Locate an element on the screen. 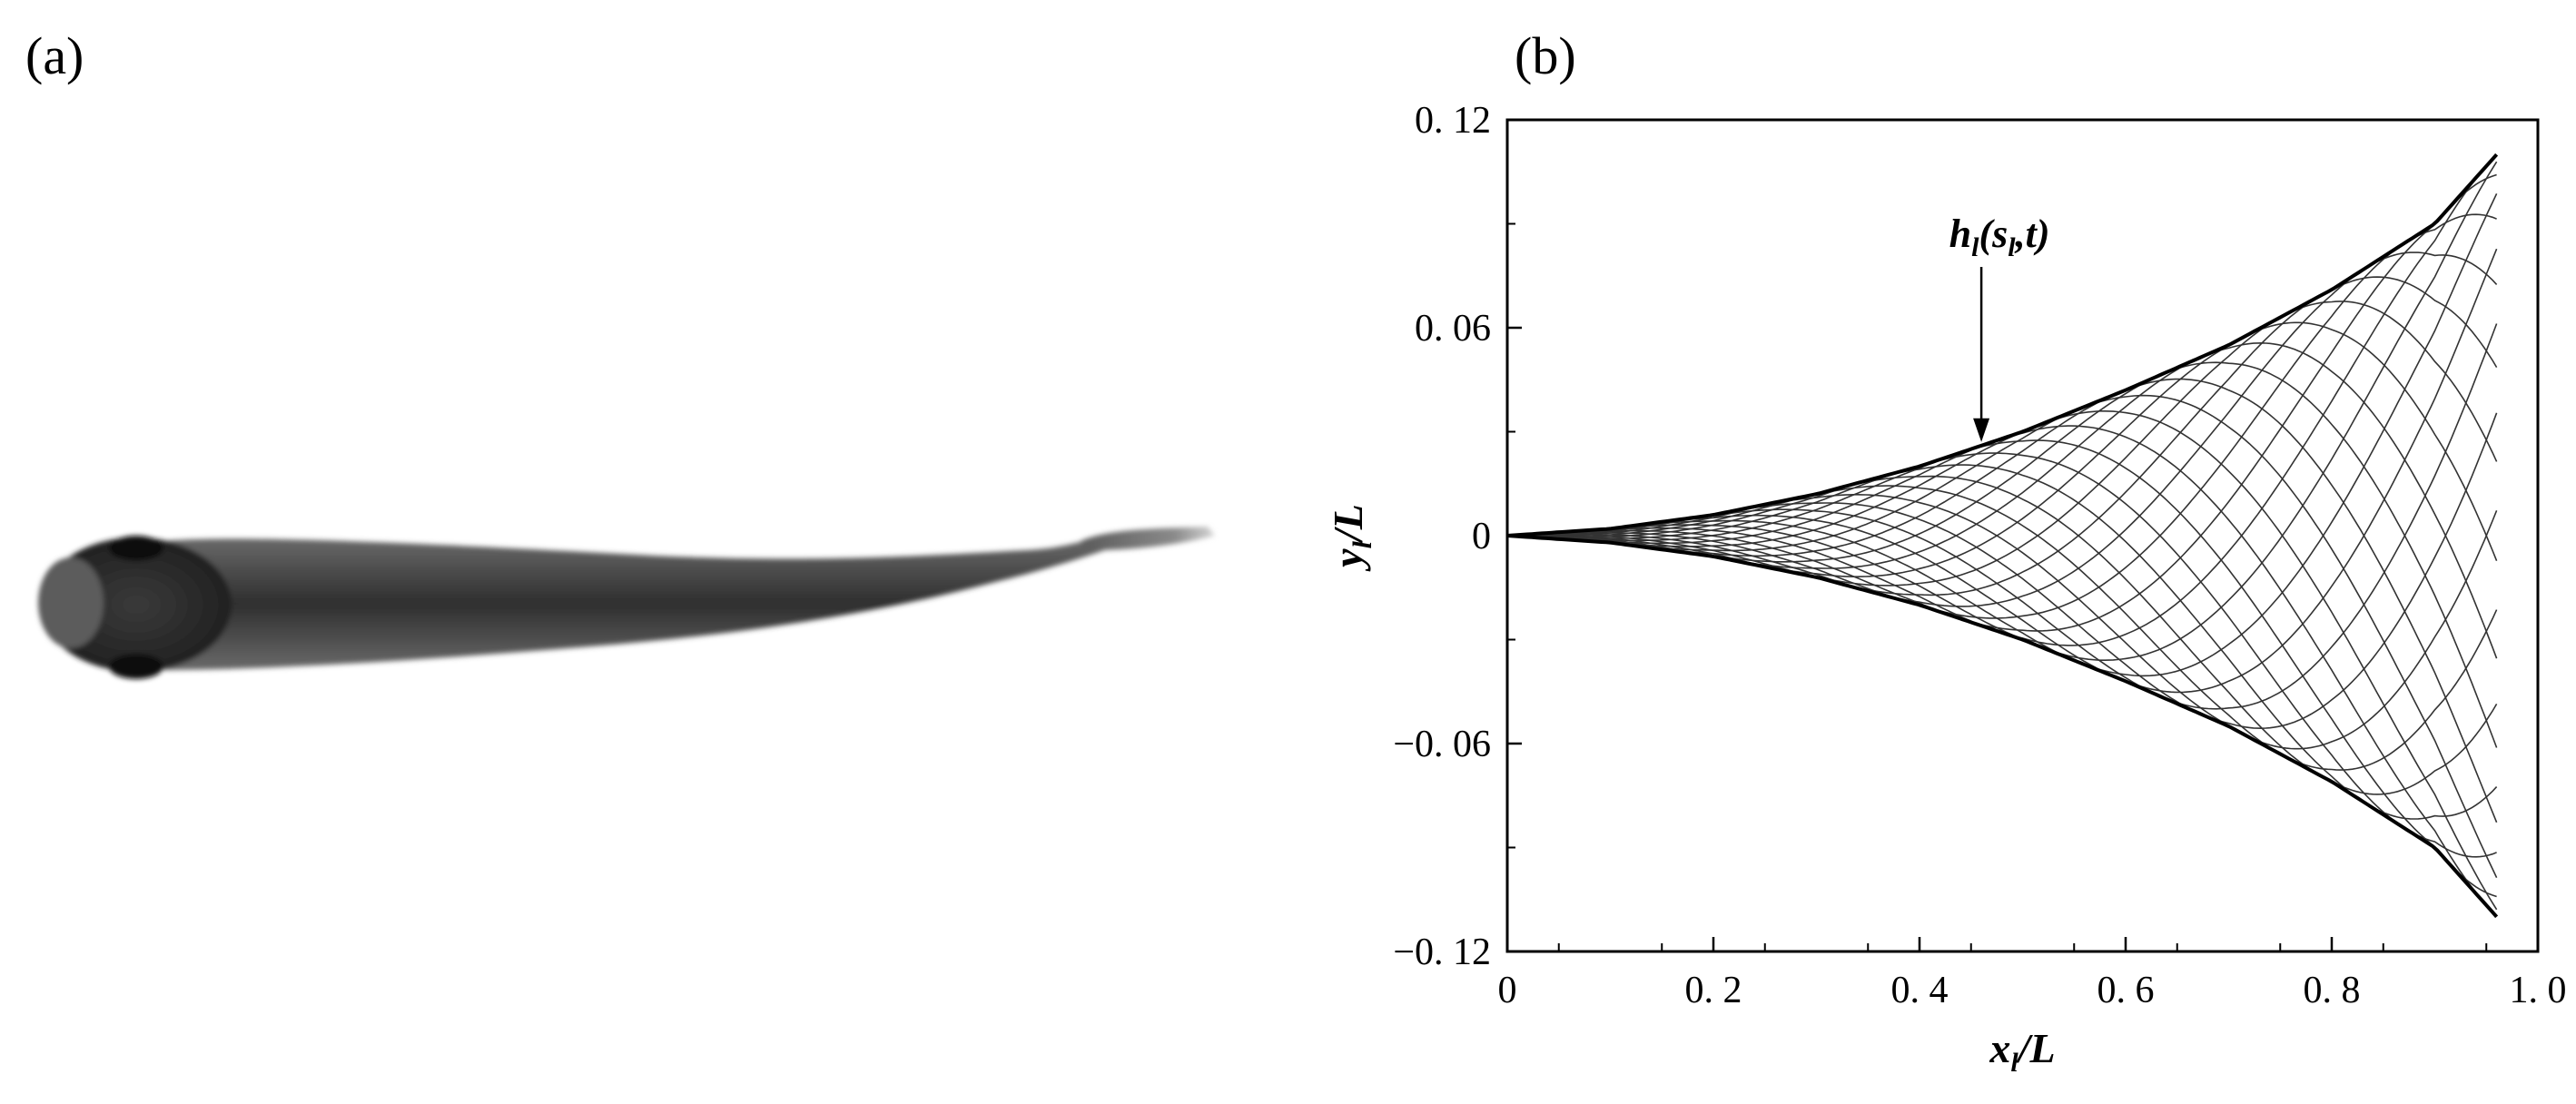 The width and height of the screenshot is (2576, 1104). x-tick-label: 0. 2 is located at coordinates (1713, 990).